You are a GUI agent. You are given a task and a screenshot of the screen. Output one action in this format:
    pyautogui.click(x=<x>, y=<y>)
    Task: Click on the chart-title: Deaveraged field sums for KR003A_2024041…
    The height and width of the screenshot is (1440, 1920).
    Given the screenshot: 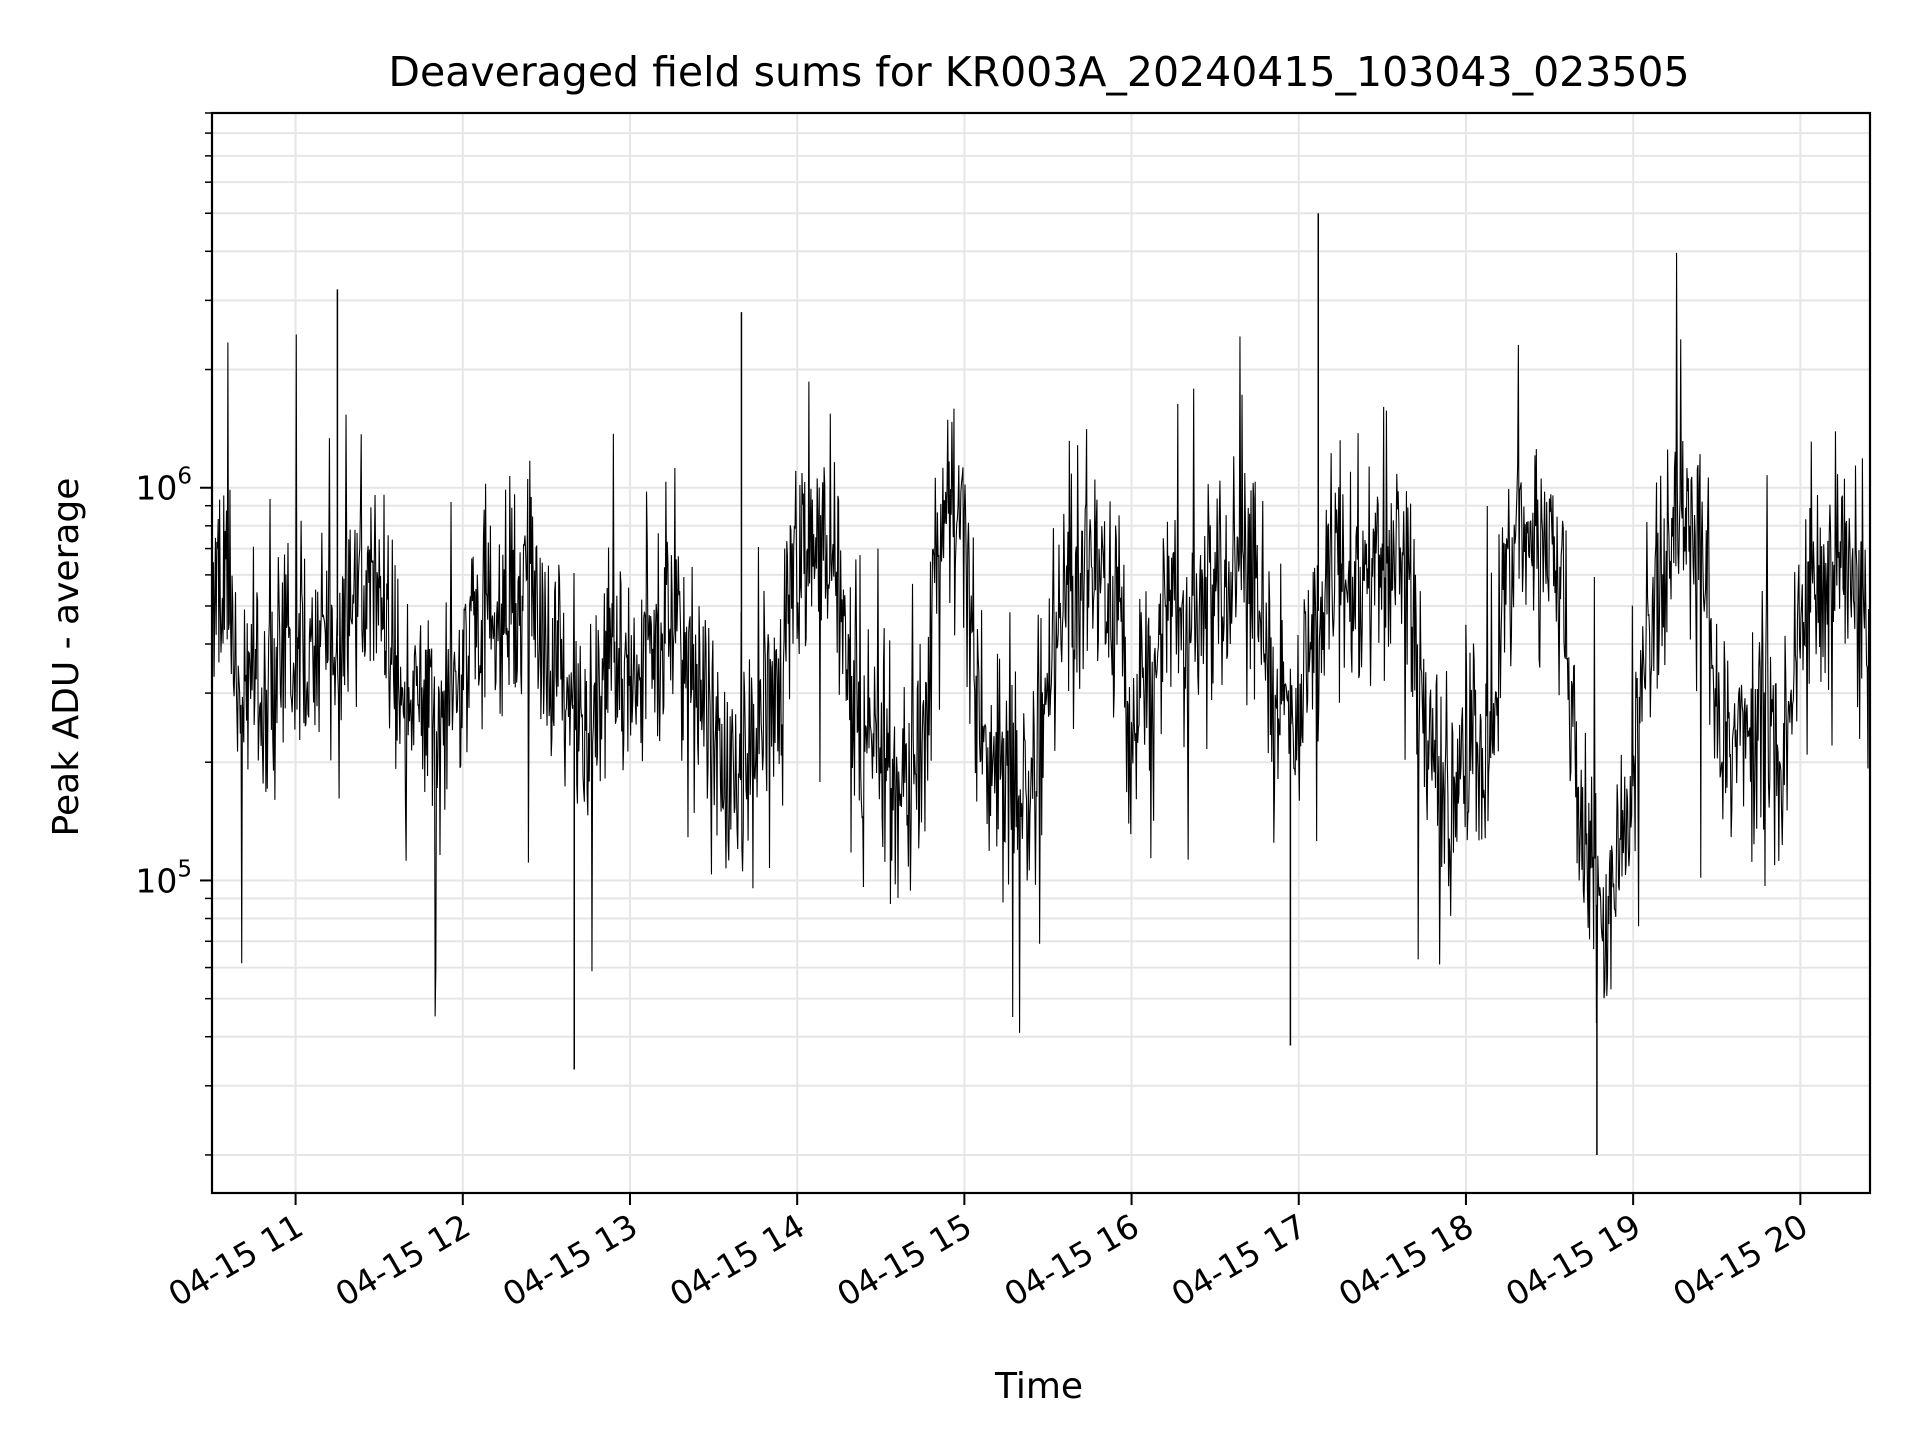 What is the action you would take?
    pyautogui.click(x=1038, y=72)
    